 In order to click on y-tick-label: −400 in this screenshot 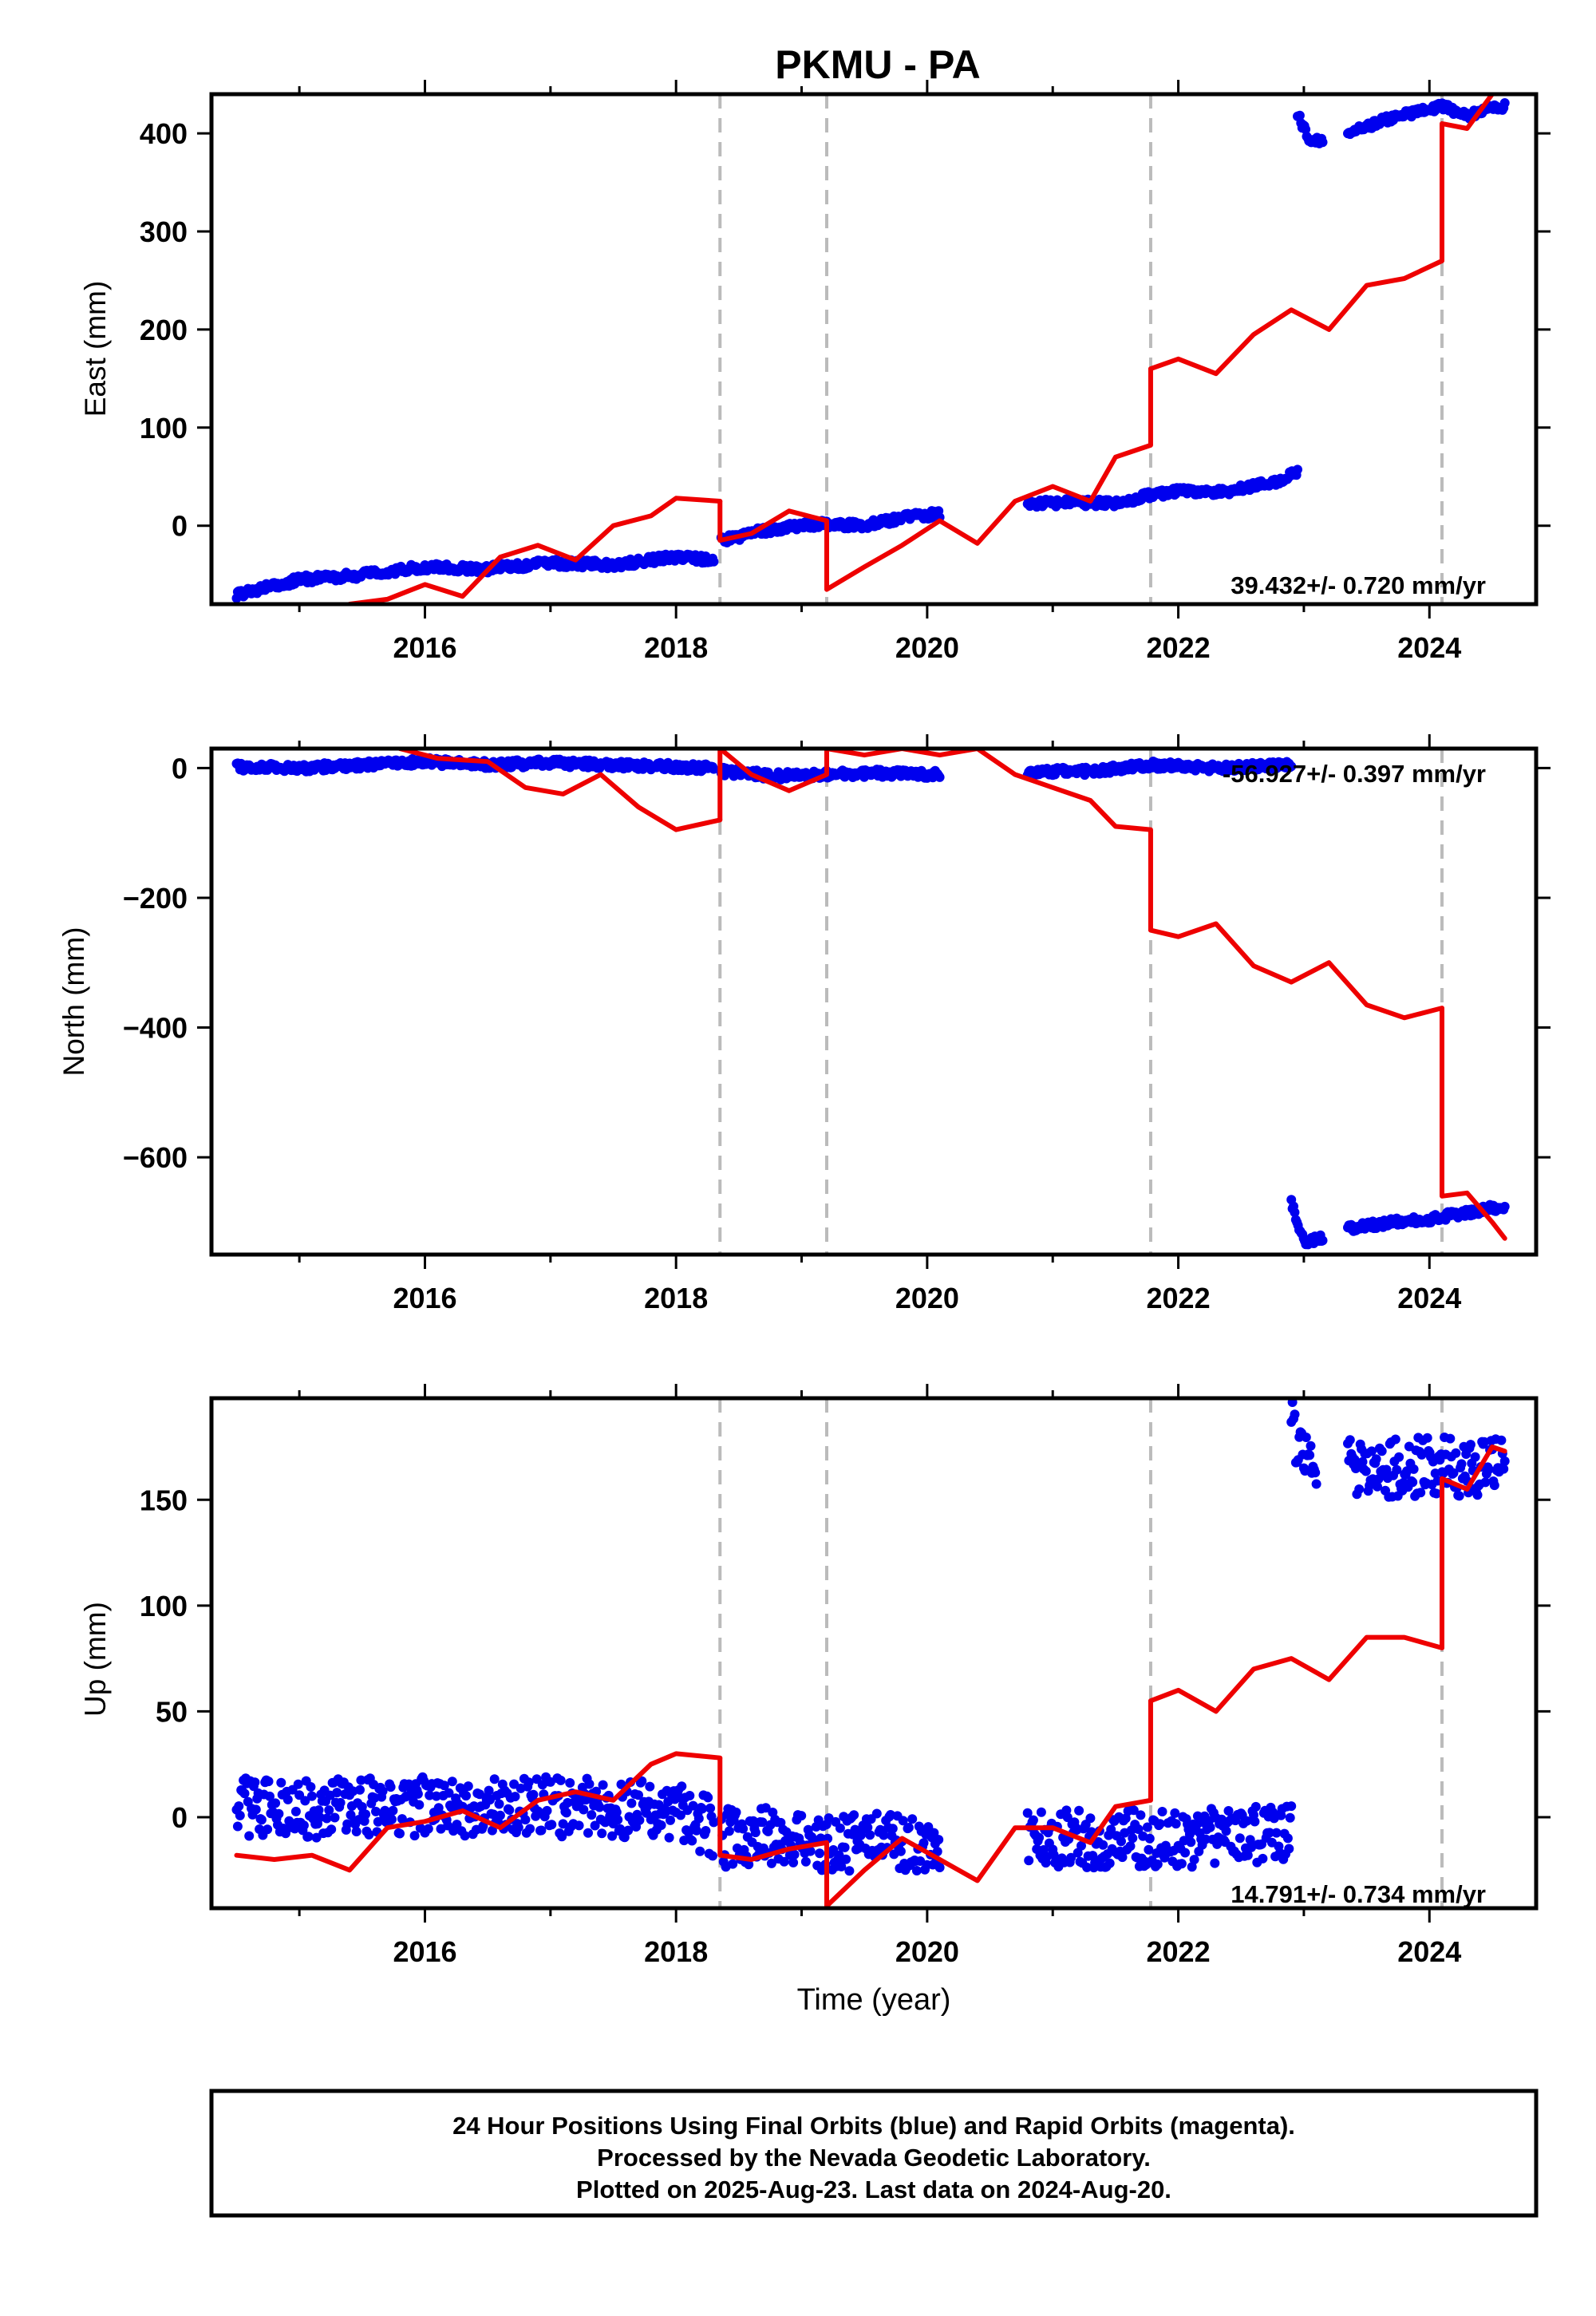, I will do `click(155, 1028)`.